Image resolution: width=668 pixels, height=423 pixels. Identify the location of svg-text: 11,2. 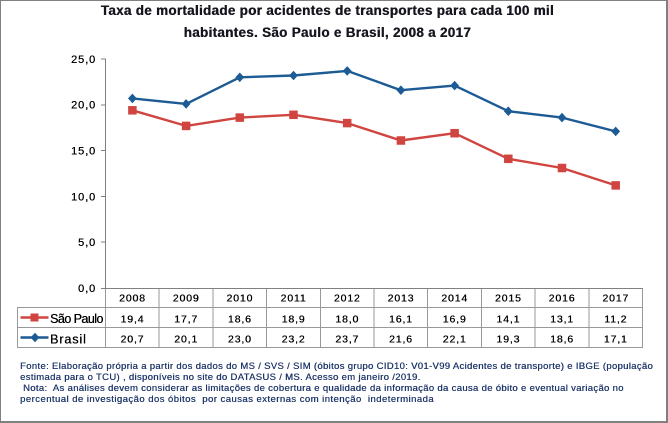
(615, 319).